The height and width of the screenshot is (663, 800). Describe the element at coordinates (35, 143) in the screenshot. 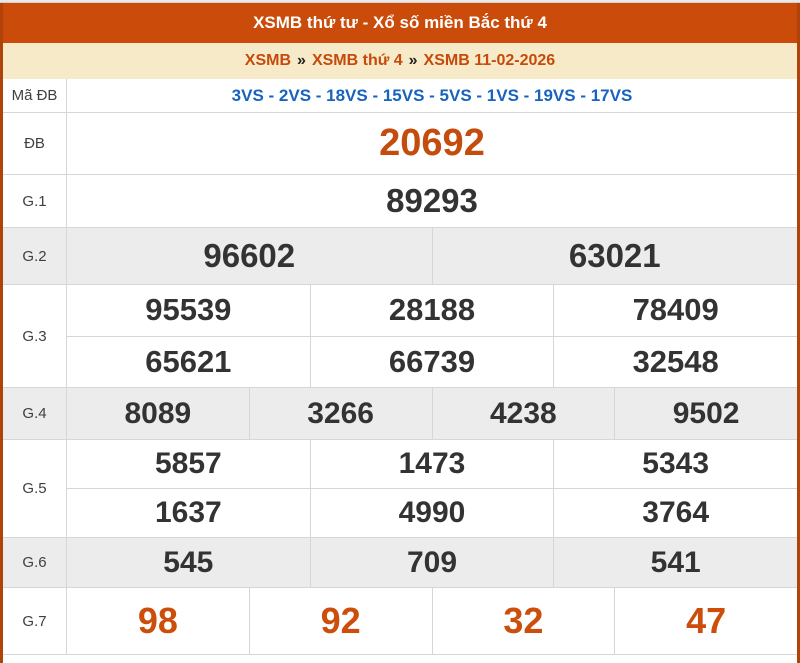

I see `prize-label: ĐB` at that location.